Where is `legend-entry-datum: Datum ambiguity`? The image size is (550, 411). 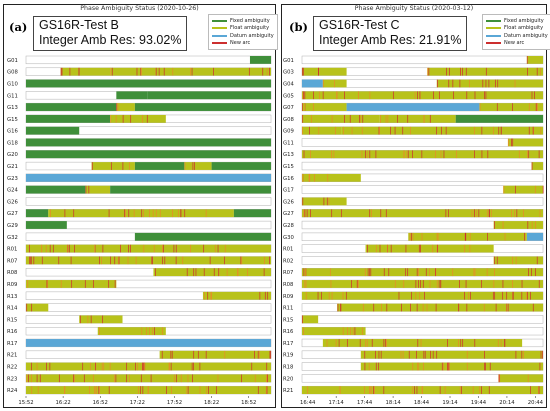 legend-entry-datum: Datum ambiguity is located at coordinates (517, 36).